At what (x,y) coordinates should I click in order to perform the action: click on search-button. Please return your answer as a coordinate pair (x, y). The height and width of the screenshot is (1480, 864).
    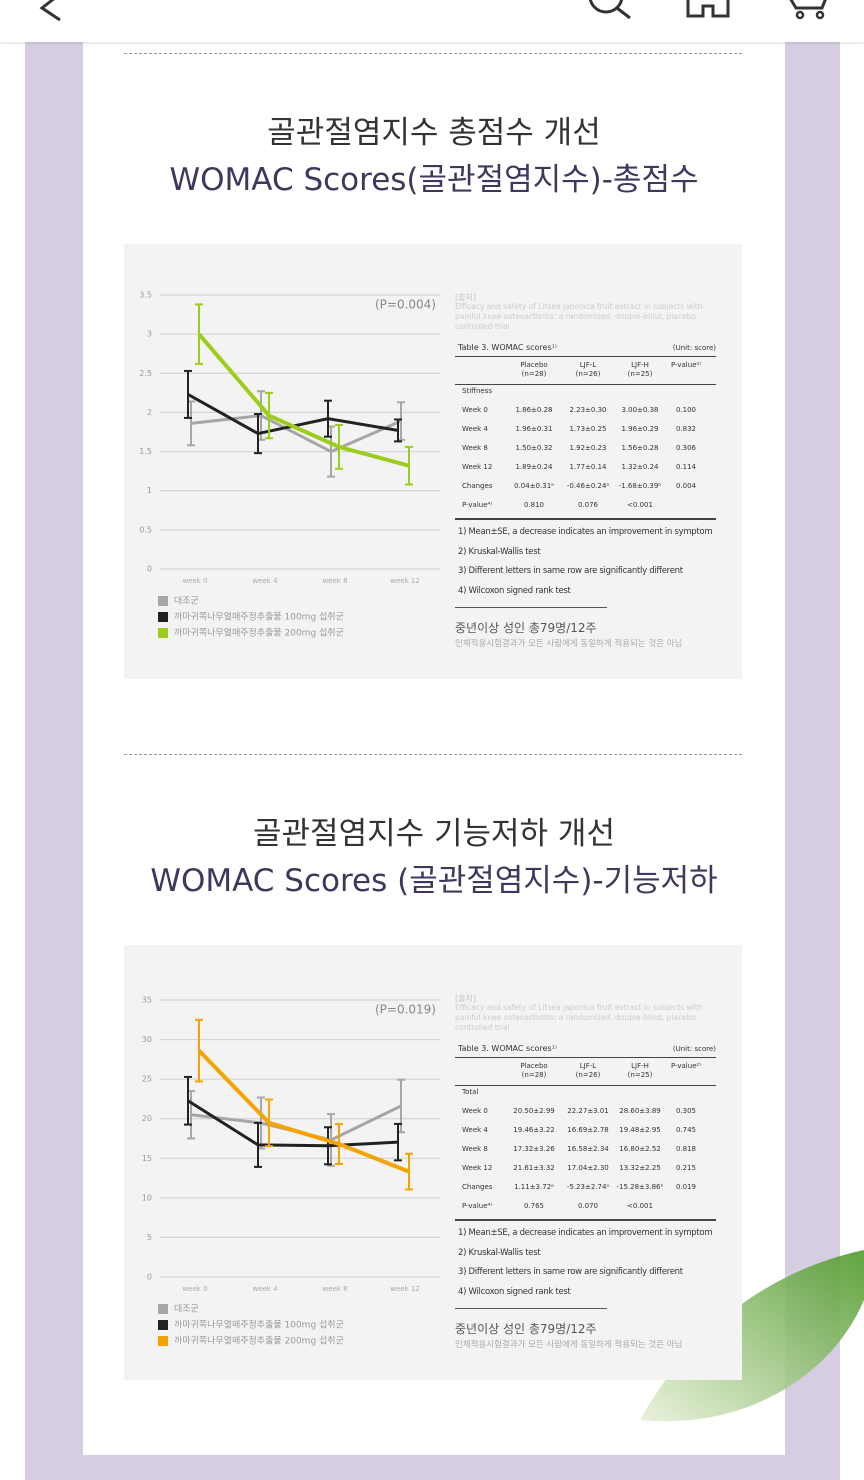
    Looking at the image, I should click on (609, 10).